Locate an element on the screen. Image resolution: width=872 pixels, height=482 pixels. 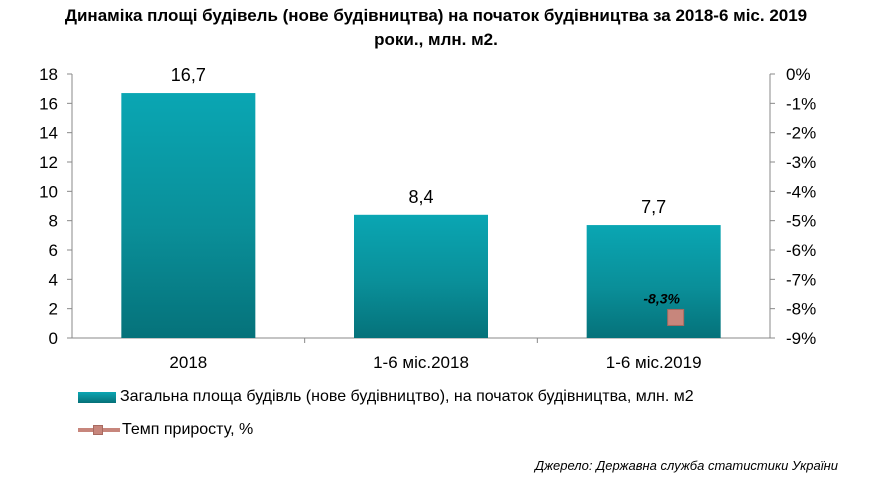
y-tick-label-left: 8 is located at coordinates (53, 221).